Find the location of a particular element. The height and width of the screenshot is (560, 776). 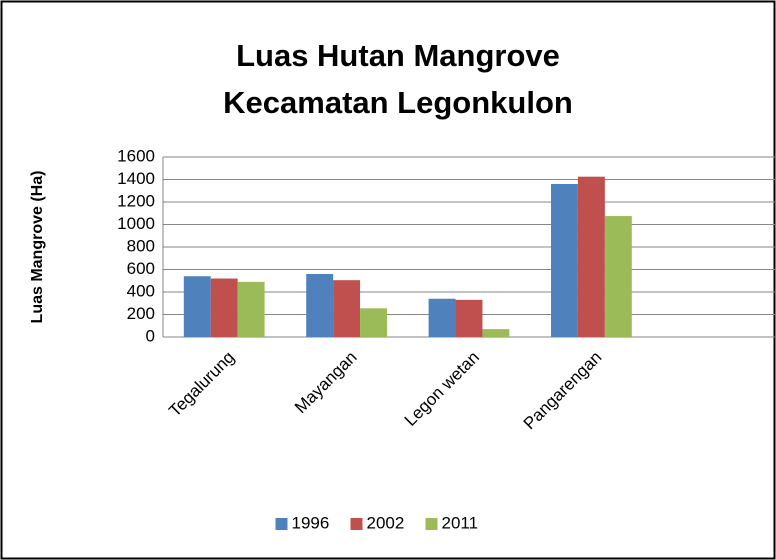

y-tick-label: 1600 is located at coordinates (136, 155).